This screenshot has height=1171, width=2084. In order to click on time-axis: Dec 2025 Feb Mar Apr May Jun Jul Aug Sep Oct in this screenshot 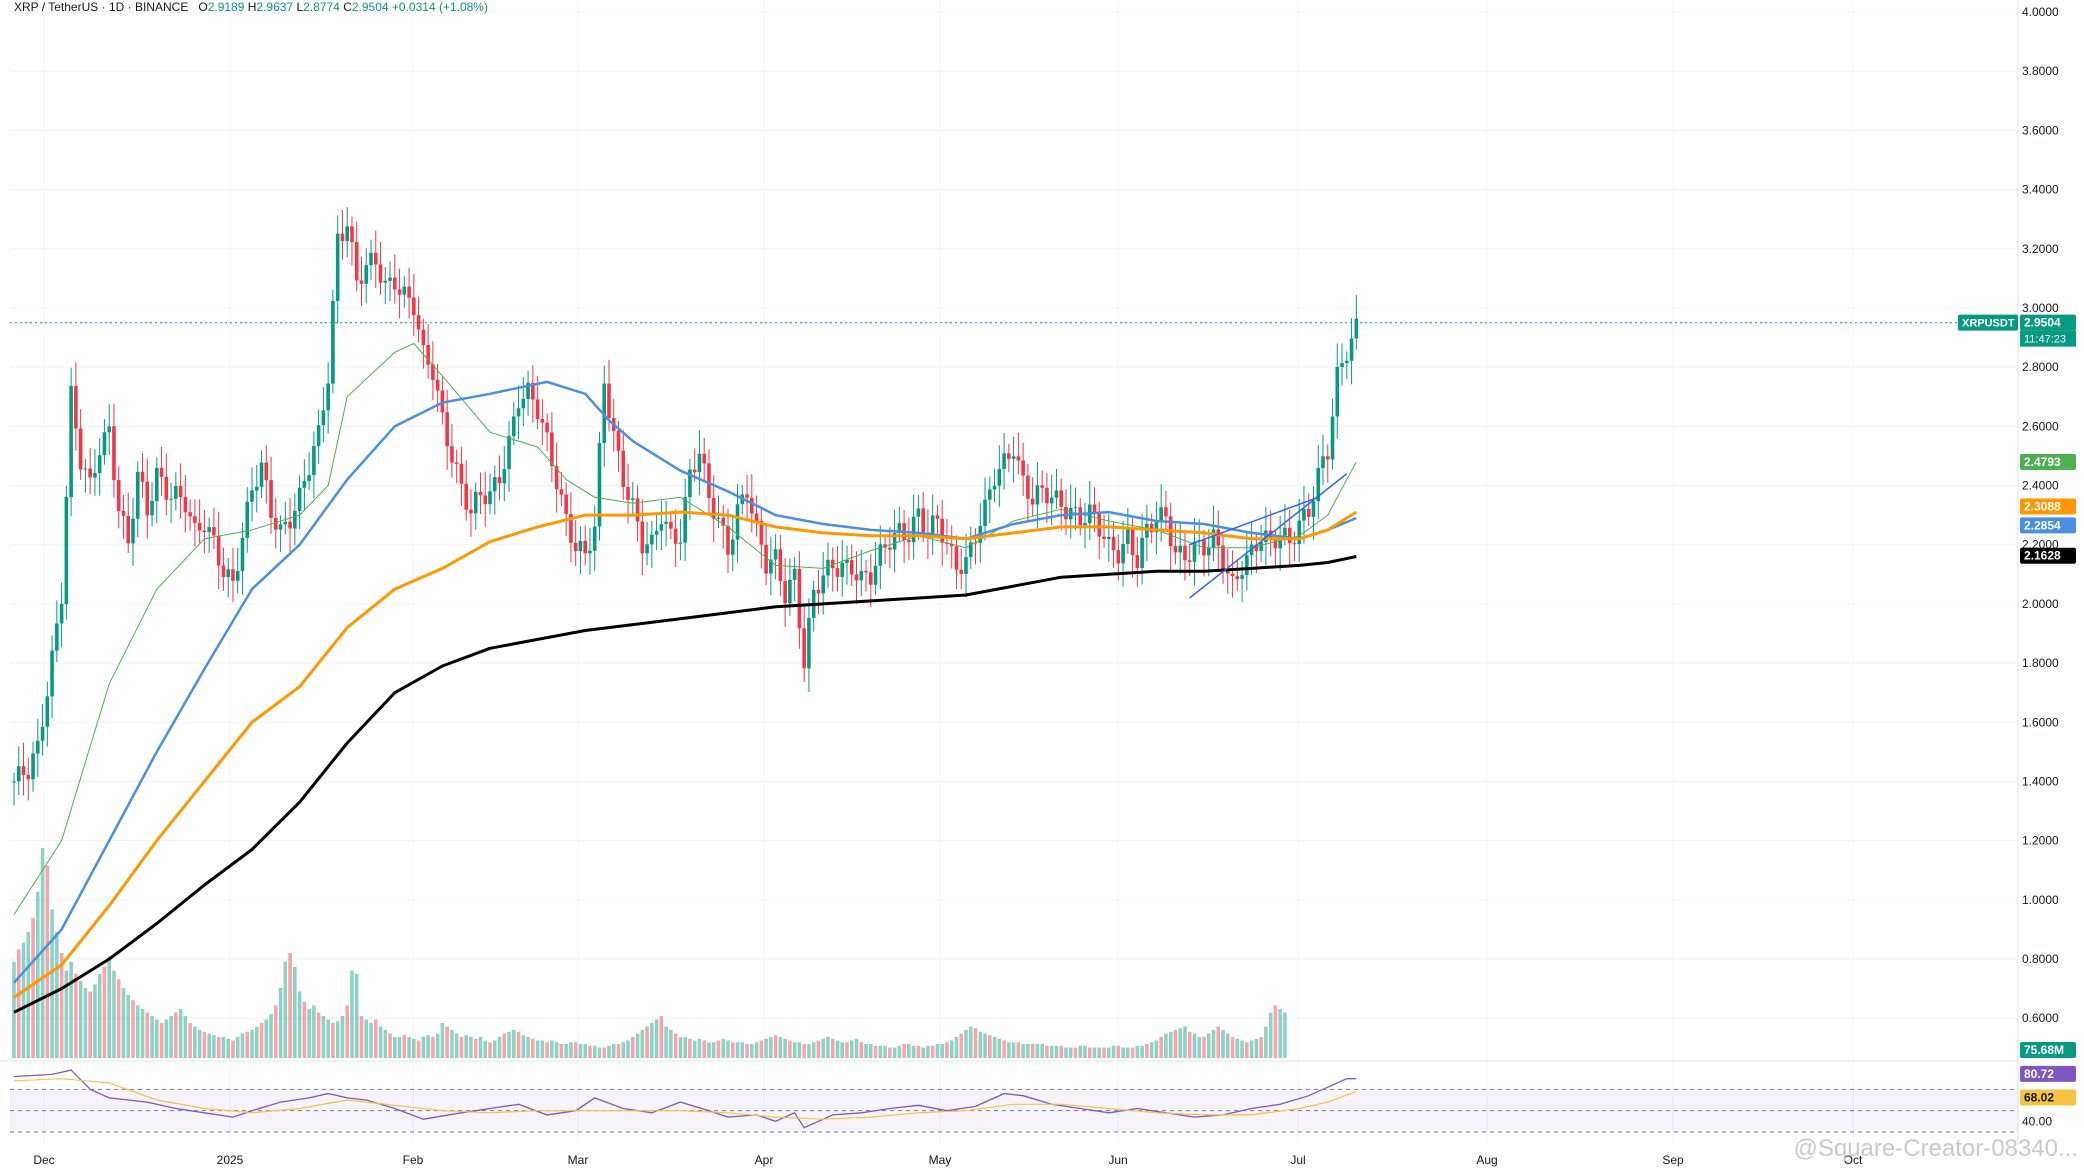, I will do `click(948, 1160)`.